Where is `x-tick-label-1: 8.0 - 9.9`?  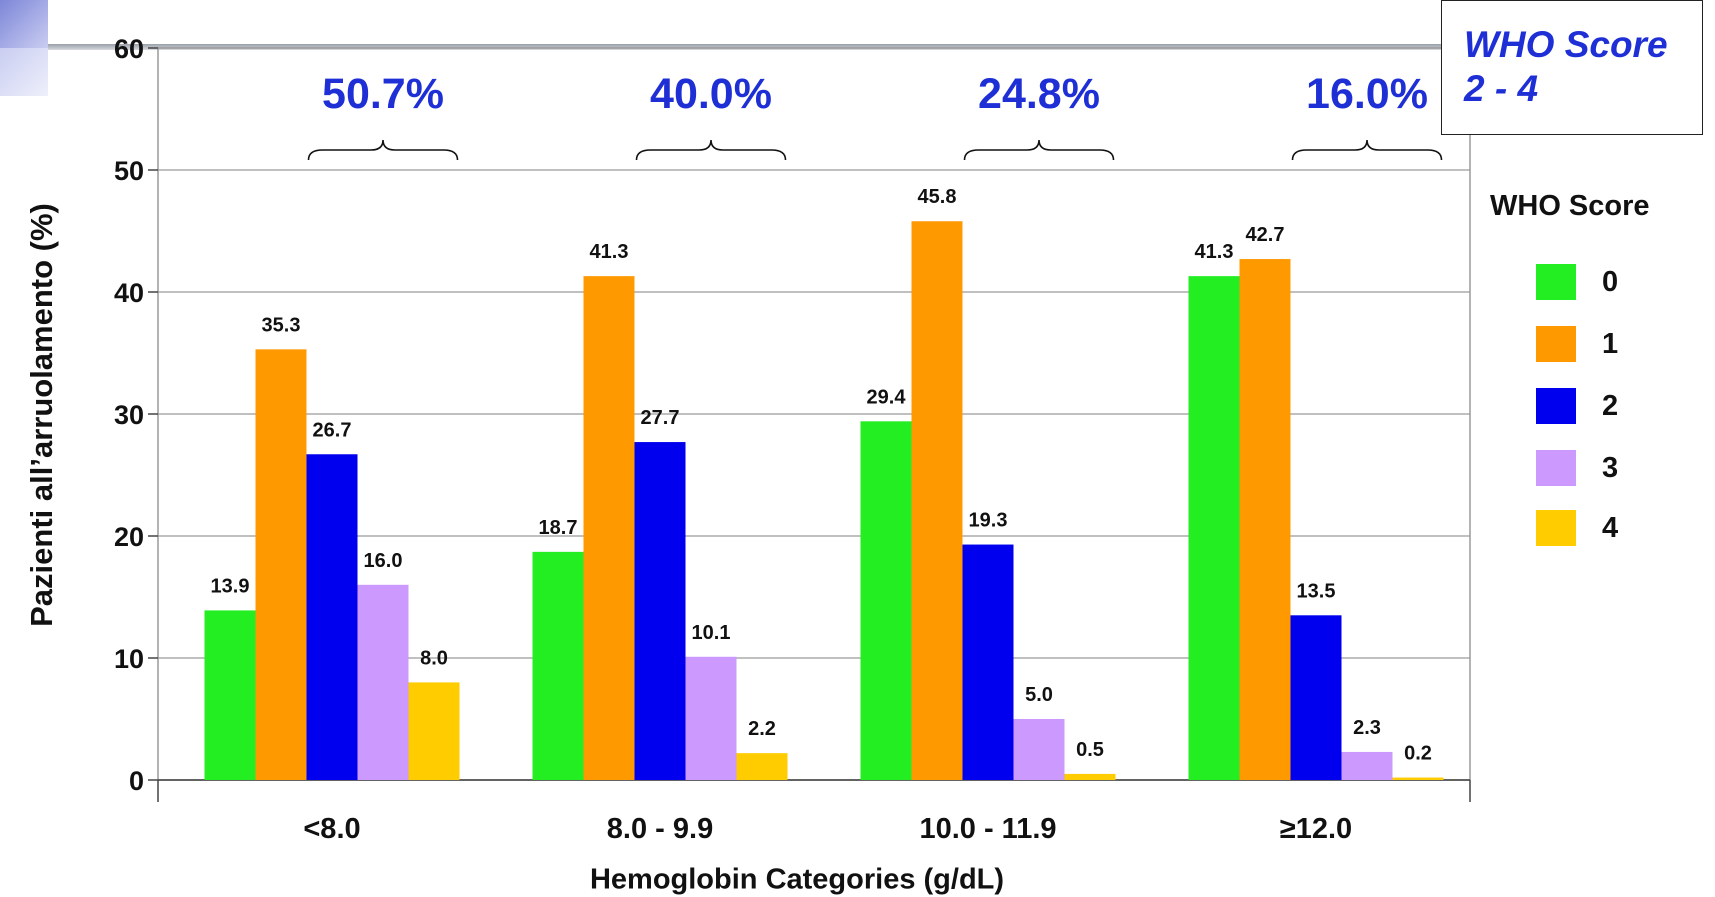
x-tick-label-1: 8.0 - 9.9 is located at coordinates (660, 829).